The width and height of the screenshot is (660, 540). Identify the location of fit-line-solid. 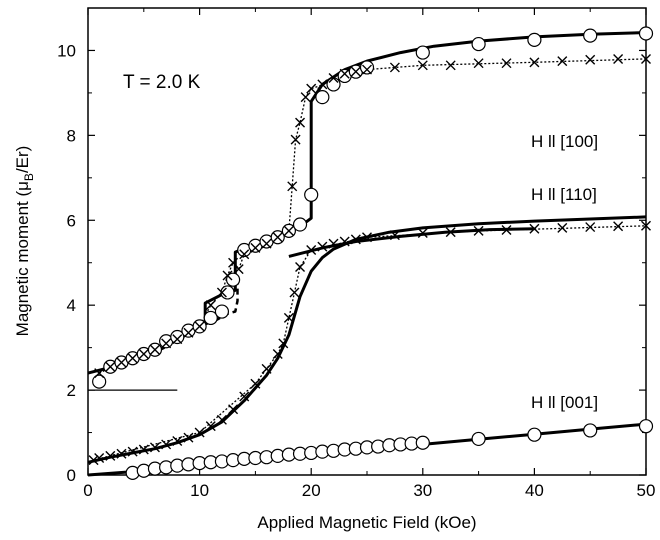
(411, 242).